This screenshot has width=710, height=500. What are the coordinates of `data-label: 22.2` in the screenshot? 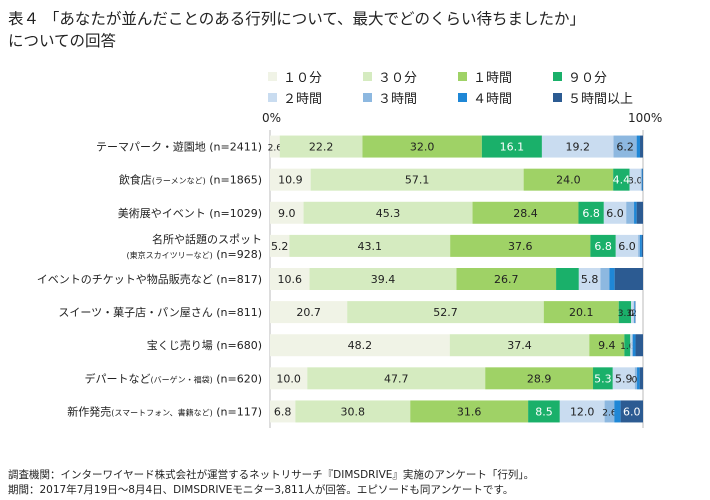 It's located at (321, 147).